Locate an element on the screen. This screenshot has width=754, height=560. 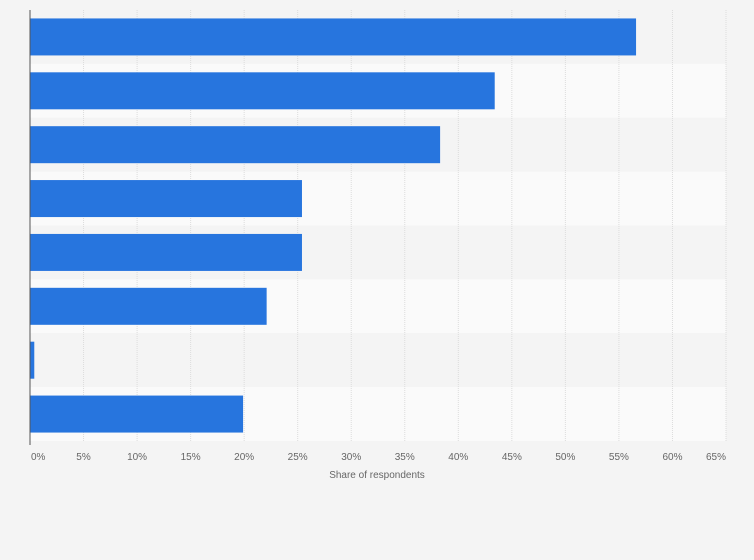
x-tick-label-30: 30% is located at coordinates (351, 457).